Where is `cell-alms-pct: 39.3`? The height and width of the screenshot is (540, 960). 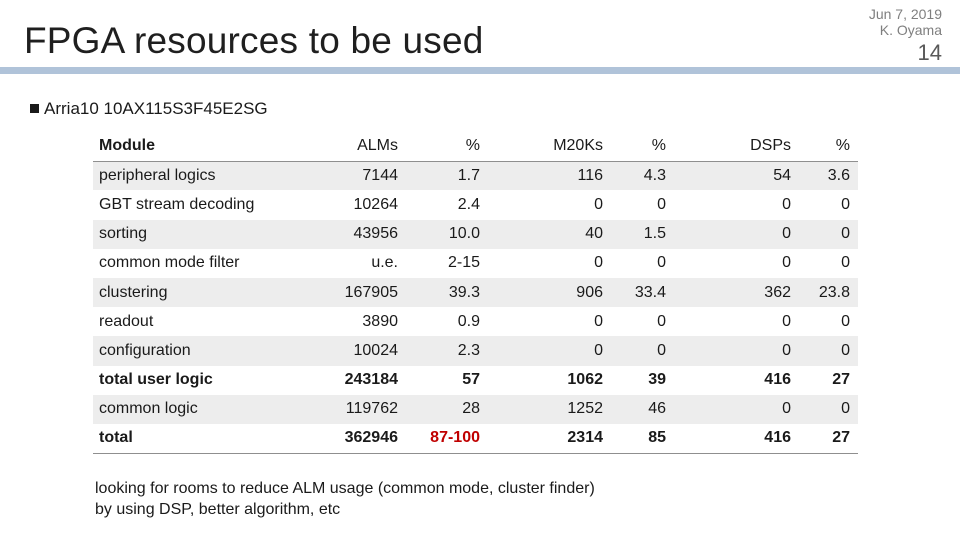 cell-alms-pct: 39.3 is located at coordinates (464, 292).